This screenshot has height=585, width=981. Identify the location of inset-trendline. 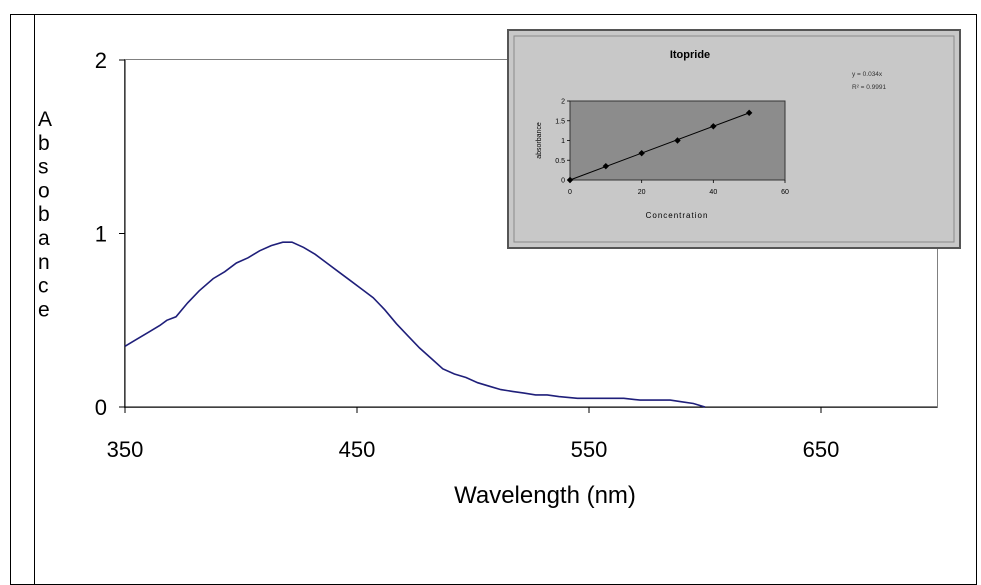
(659, 146).